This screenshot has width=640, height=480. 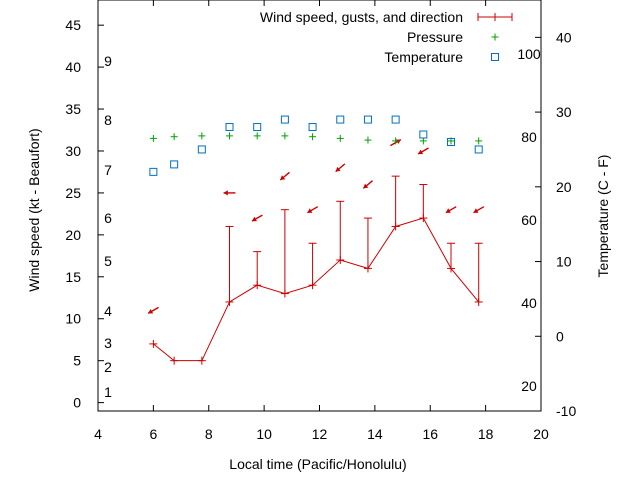 What do you see at coordinates (317, 464) in the screenshot?
I see `x-axis-label: Local time (Pacific/Honolulu)` at bounding box center [317, 464].